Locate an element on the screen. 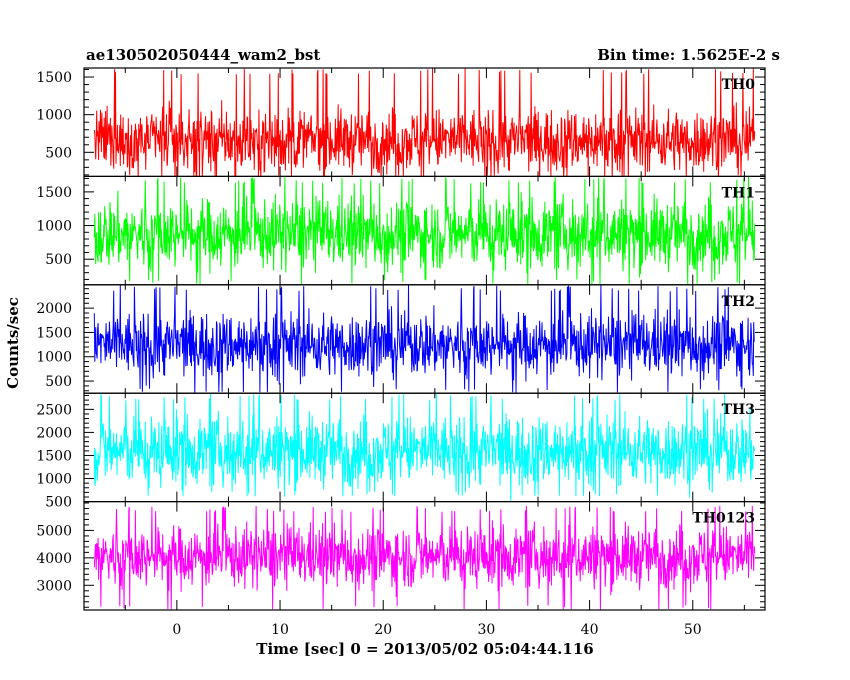 The image size is (850, 680). x-tick-label: 50 is located at coordinates (693, 630).